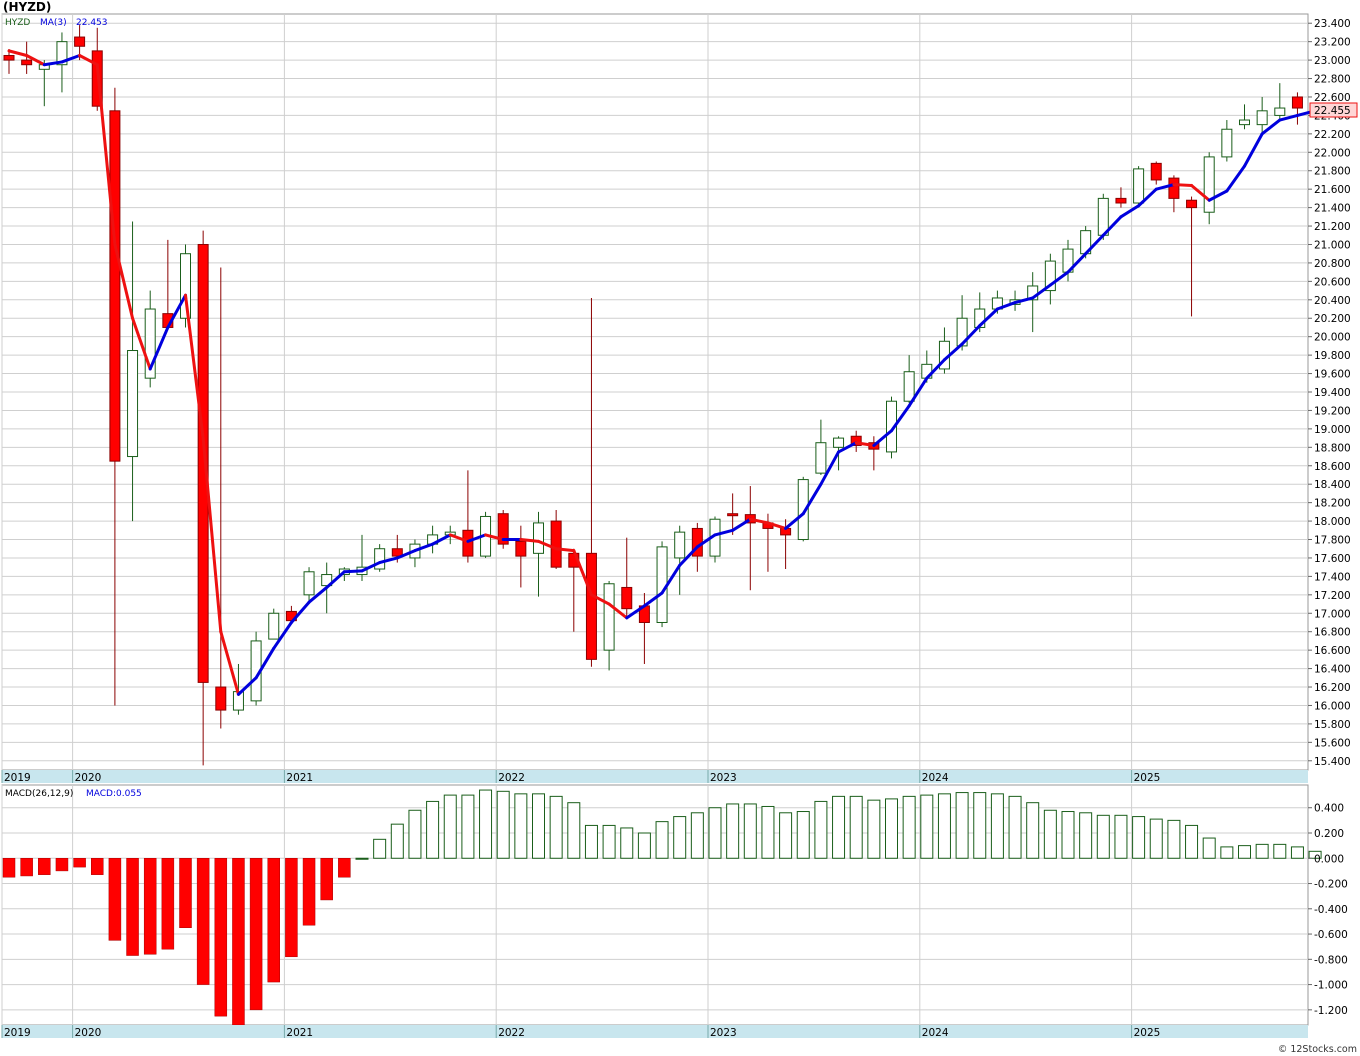 The width and height of the screenshot is (1360, 1056). I want to click on price-tick-label: 22.000, so click(1332, 153).